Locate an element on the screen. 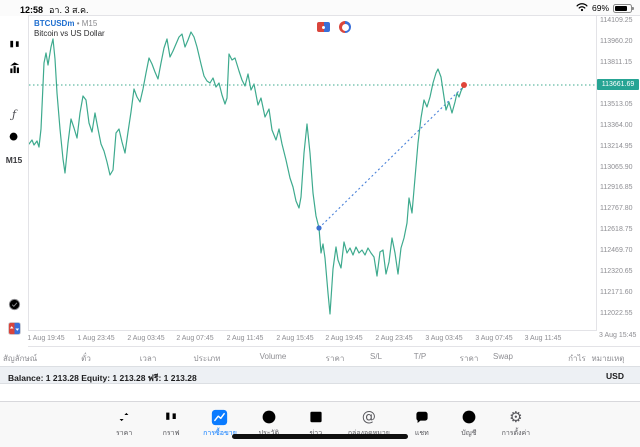  clock-time: 12:58 is located at coordinates (32, 10).